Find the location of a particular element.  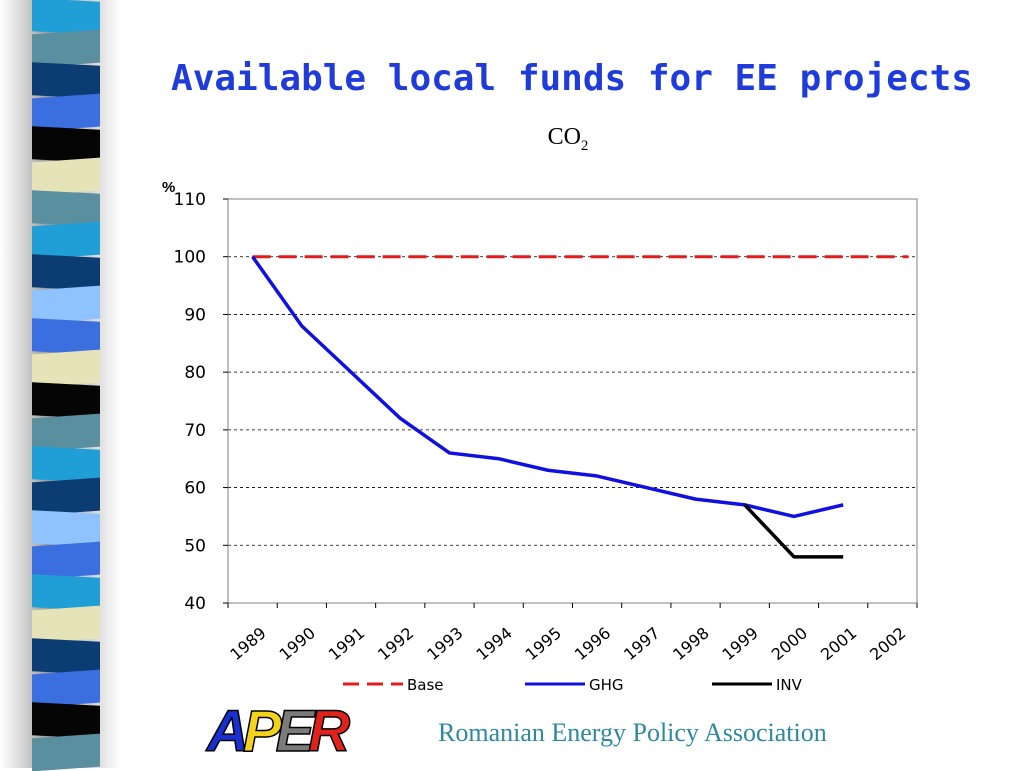

x-tick-label: 1991 is located at coordinates (346, 643).